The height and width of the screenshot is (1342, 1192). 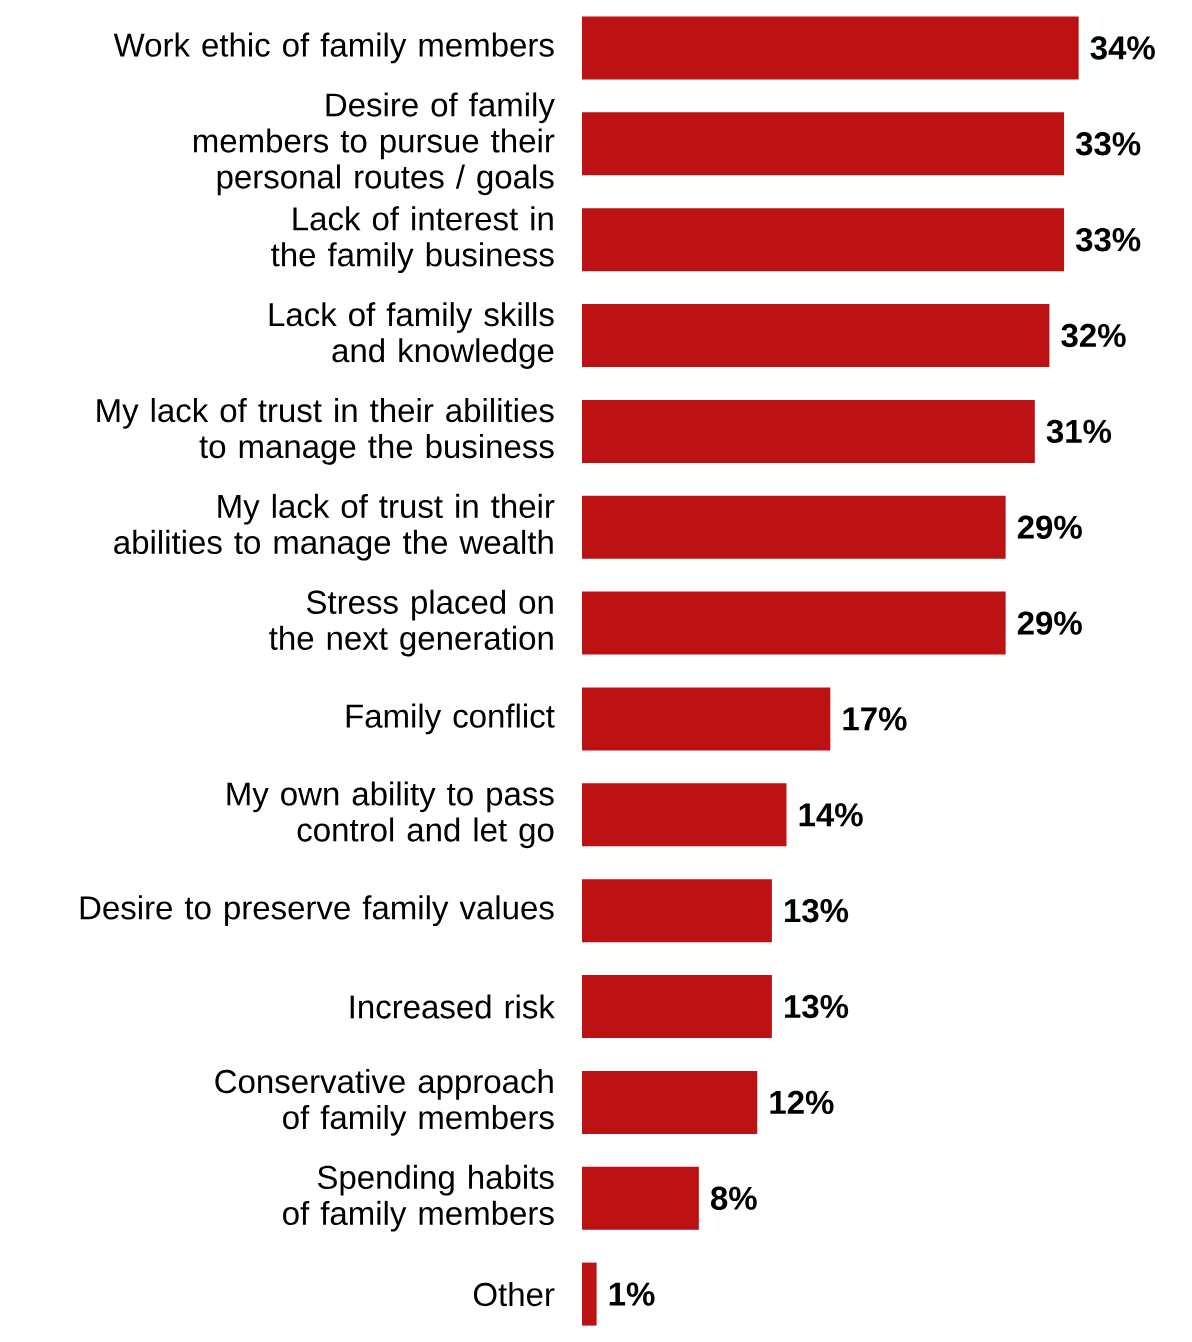 What do you see at coordinates (317, 911) in the screenshot?
I see `y-tick-label: Desire to preserve family values` at bounding box center [317, 911].